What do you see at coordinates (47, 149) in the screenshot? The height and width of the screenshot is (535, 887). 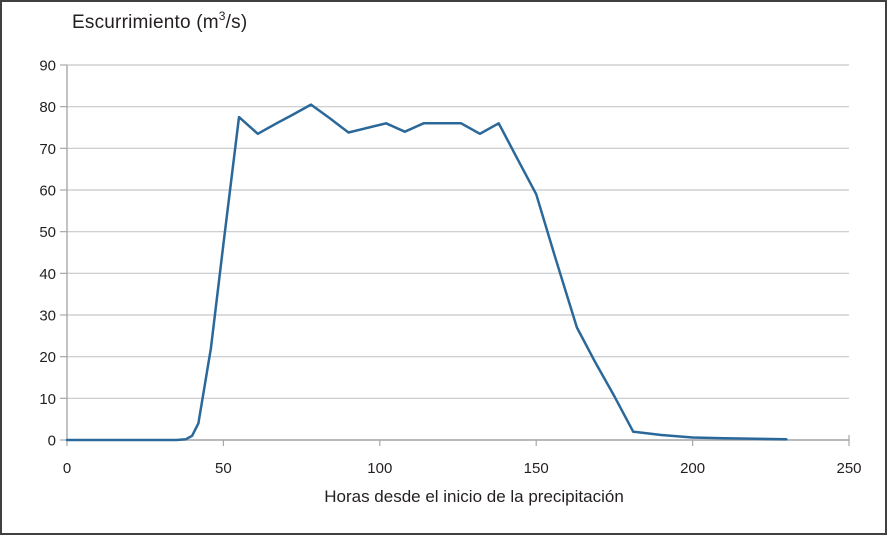 I see `y-tick-label-70: 70` at bounding box center [47, 149].